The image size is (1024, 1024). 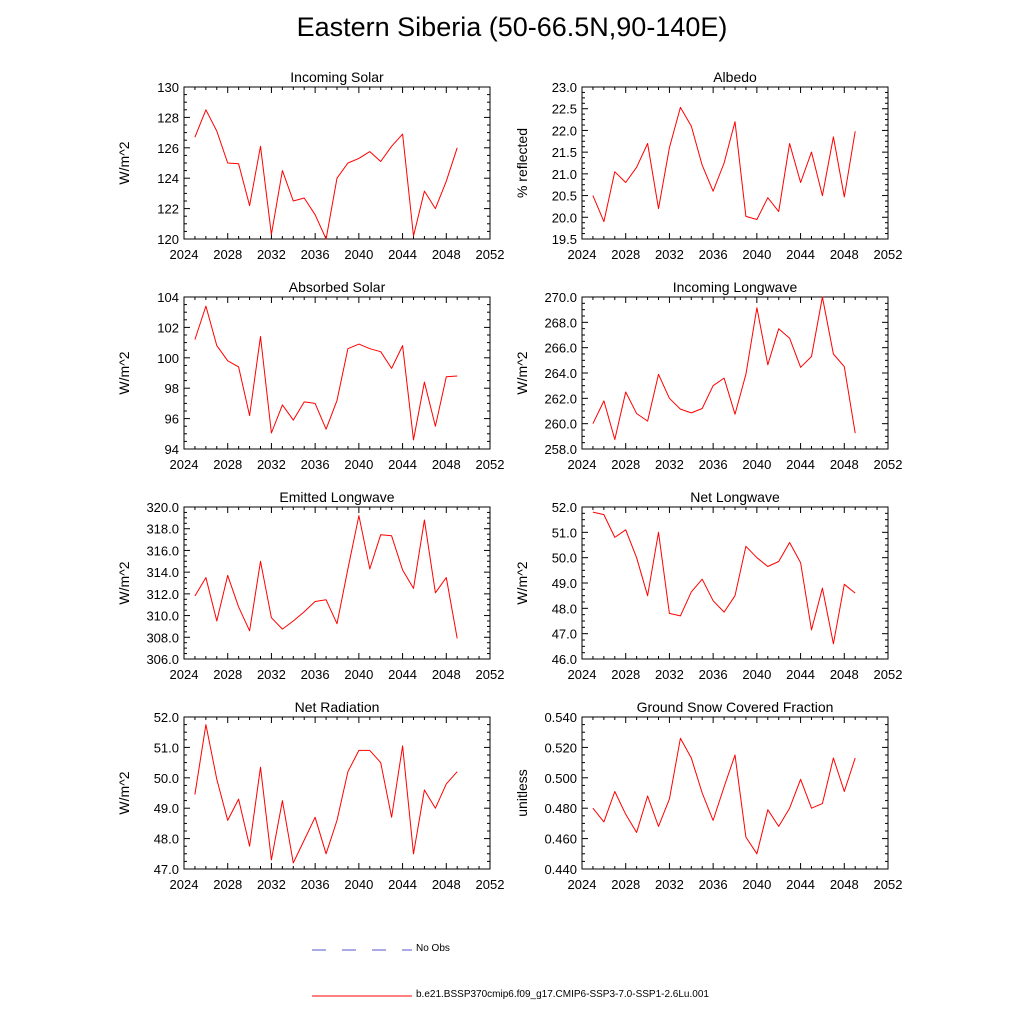 I want to click on panel-title: Net Longwave, so click(x=735, y=497).